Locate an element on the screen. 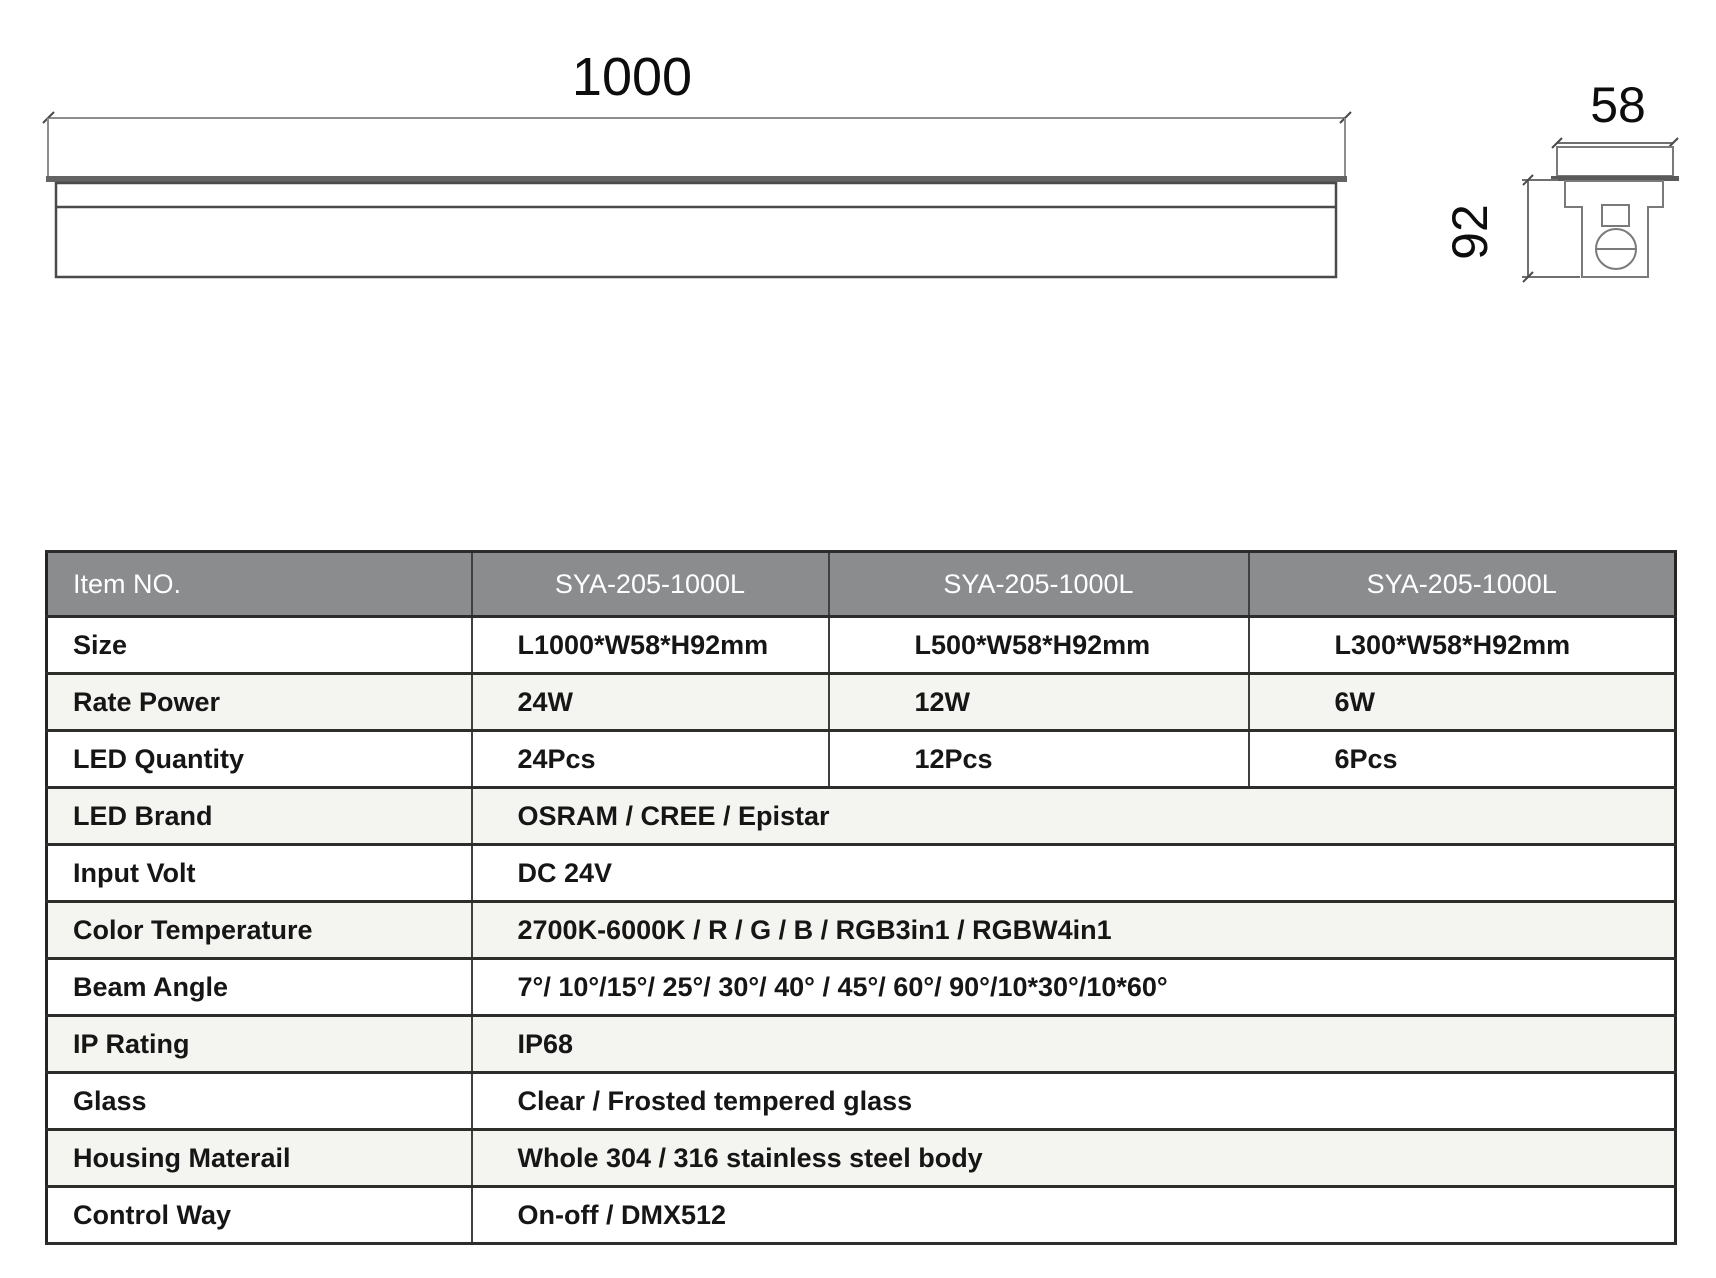 The width and height of the screenshot is (1716, 1278). row-label: Control Way is located at coordinates (259, 1215).